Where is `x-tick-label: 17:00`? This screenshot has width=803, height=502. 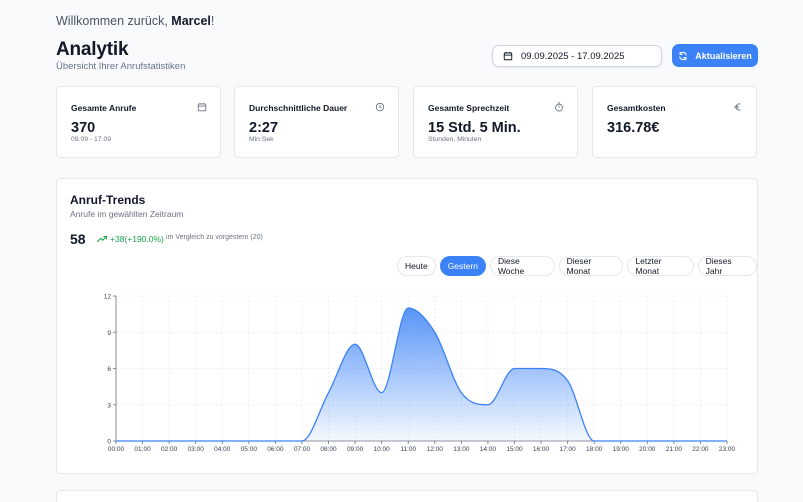
x-tick-label: 17:00 is located at coordinates (567, 449).